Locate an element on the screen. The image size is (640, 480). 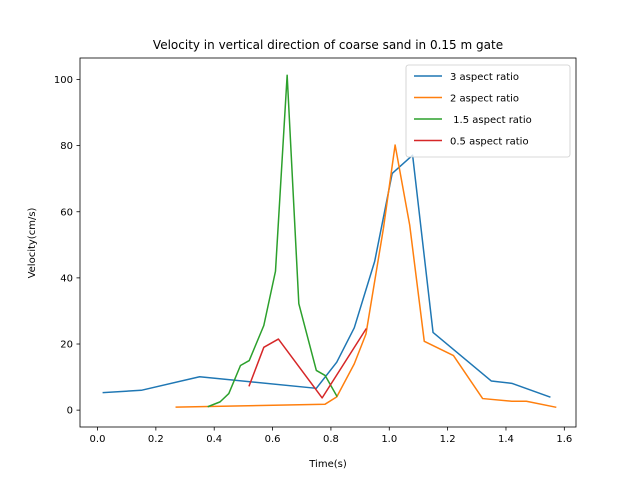
x-tick-label: 1.6 is located at coordinates (564, 439).